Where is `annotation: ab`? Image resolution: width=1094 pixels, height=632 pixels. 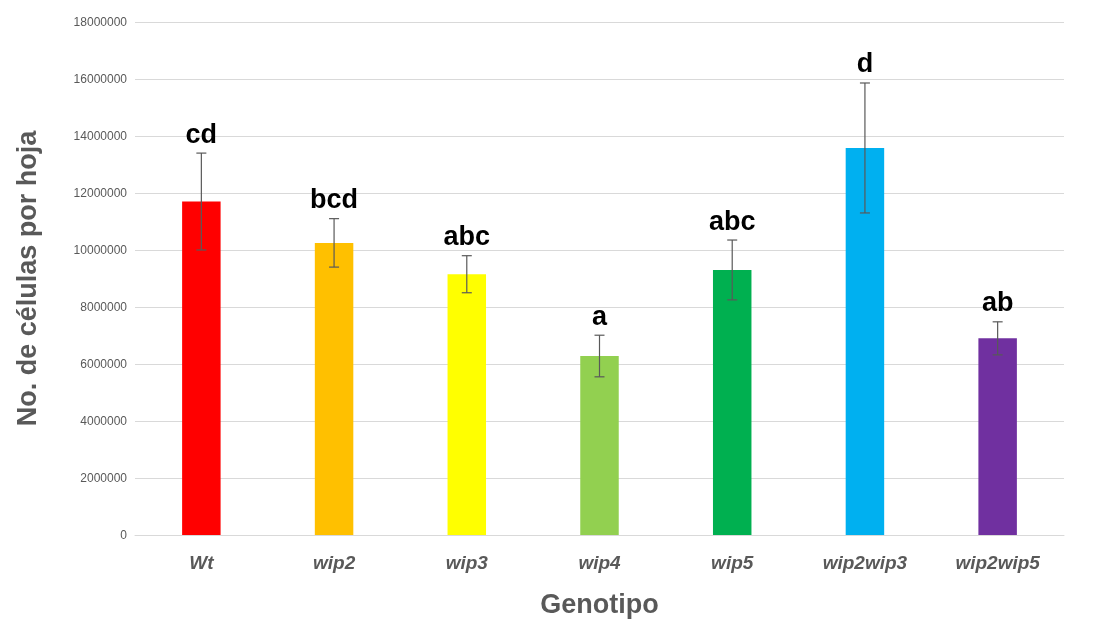
annotation: ab is located at coordinates (997, 302).